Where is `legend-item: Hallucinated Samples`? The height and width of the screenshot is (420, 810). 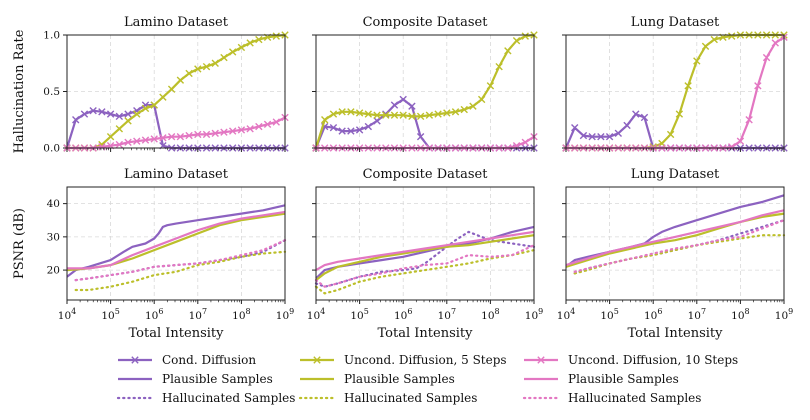
legend-item: Hallucinated Samples is located at coordinates (205, 398).